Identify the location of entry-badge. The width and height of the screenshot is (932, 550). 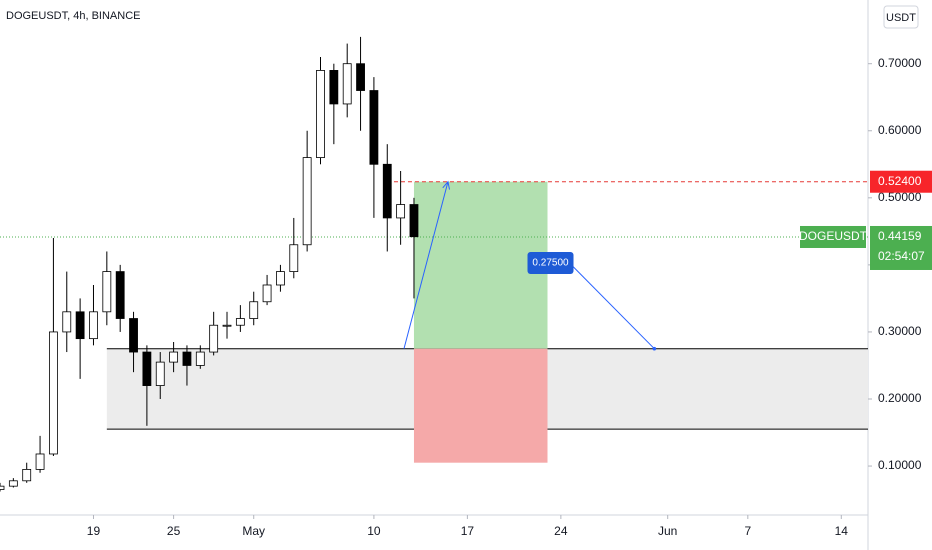
(550, 263).